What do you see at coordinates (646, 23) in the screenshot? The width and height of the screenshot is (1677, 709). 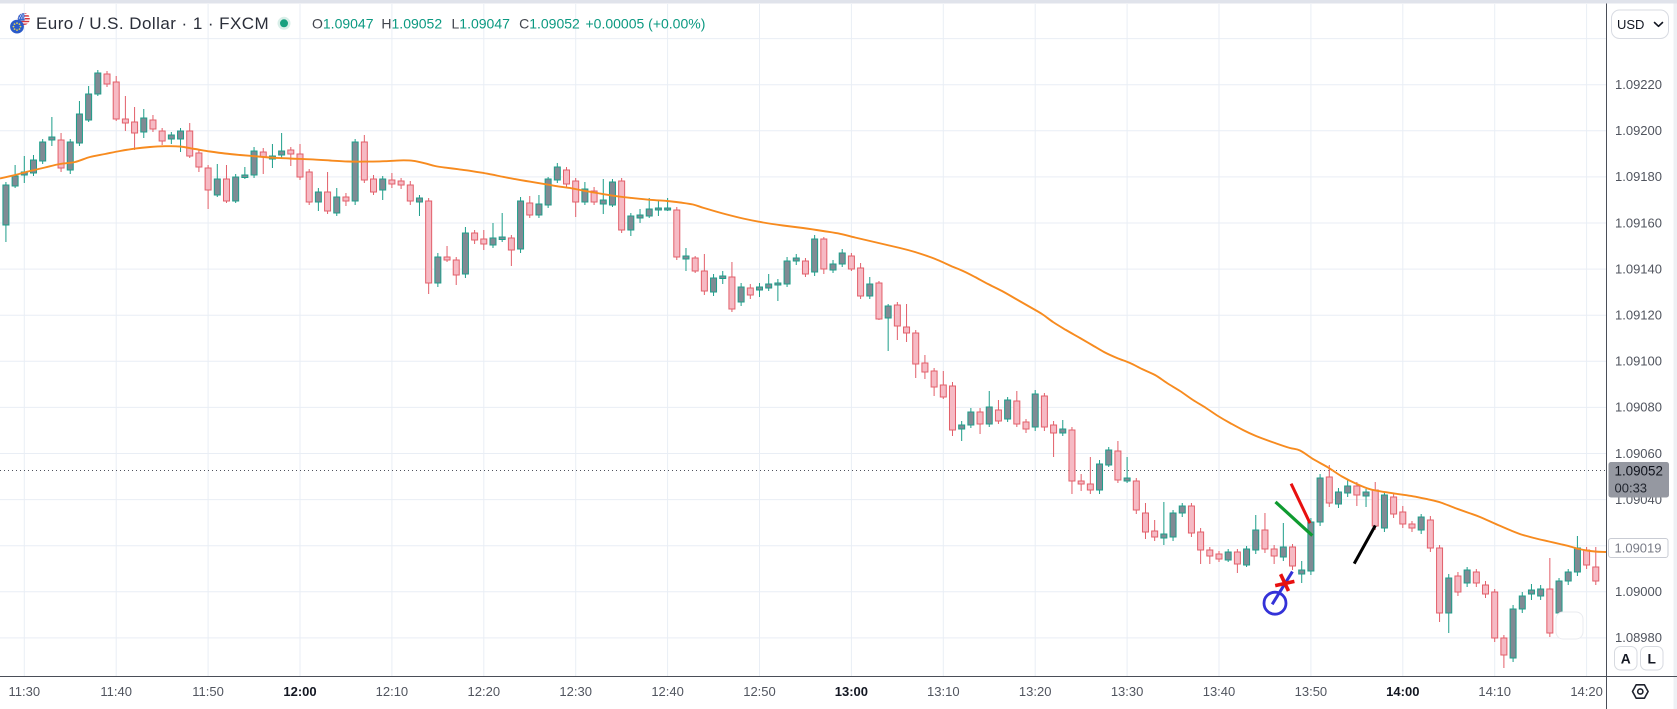 I see `svg-text: +0.00005 (+0.00%)` at bounding box center [646, 23].